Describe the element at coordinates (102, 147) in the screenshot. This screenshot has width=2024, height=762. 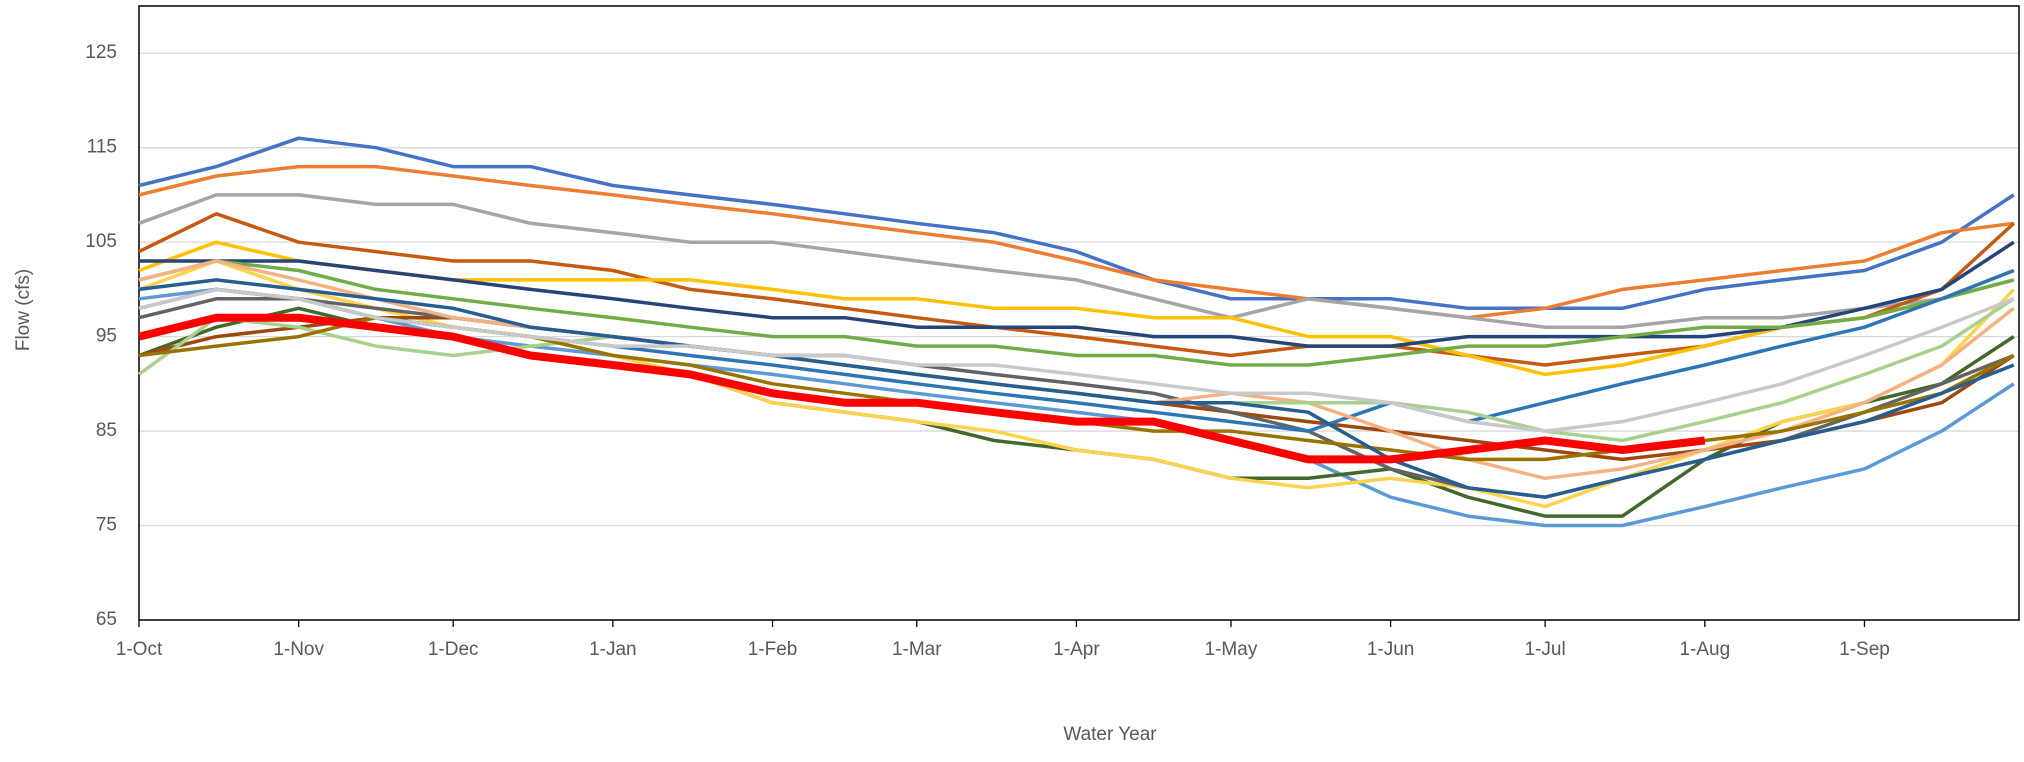
I see `y-tick-label: 115` at that location.